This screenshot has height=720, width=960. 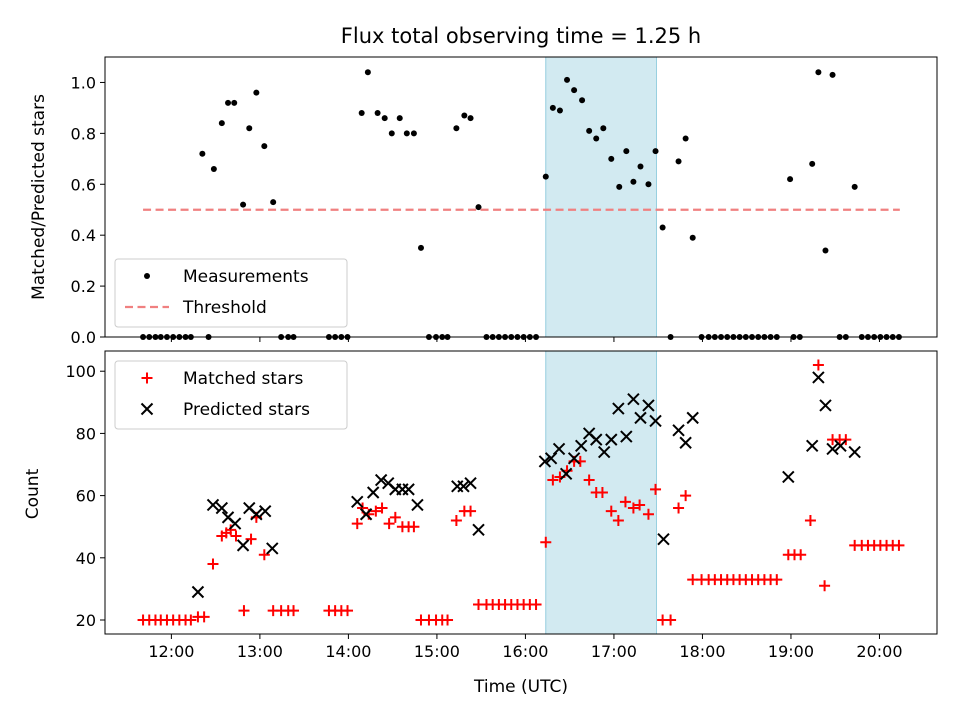 I want to click on legend: Measurements Threshold, so click(x=231, y=293).